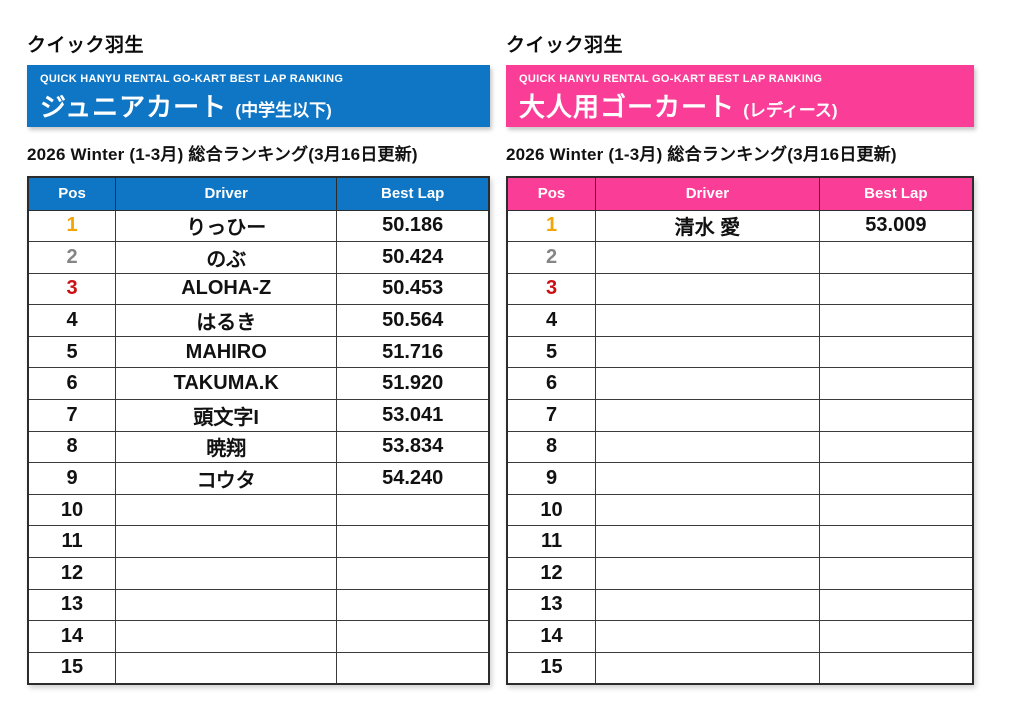  I want to click on bestlap-cell: 53.009, so click(896, 226).